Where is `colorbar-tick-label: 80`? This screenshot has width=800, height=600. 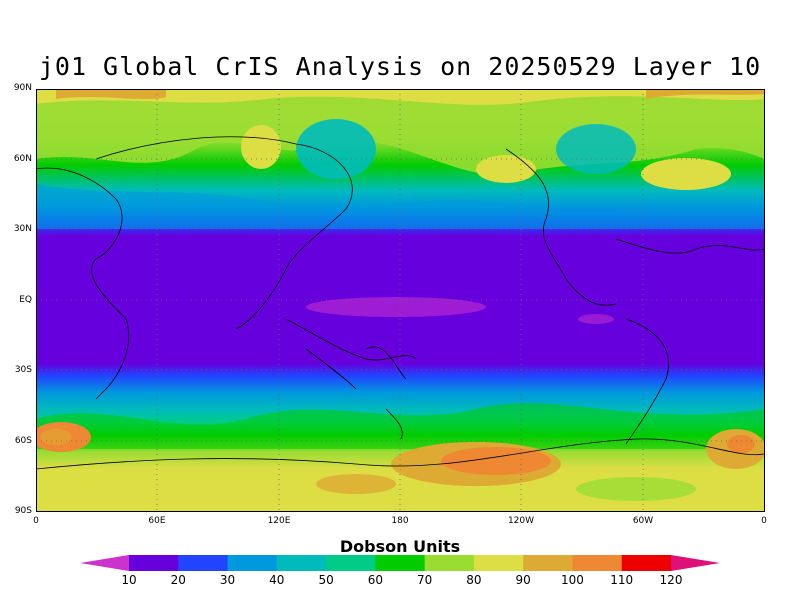 colorbar-tick-label: 80 is located at coordinates (474, 580).